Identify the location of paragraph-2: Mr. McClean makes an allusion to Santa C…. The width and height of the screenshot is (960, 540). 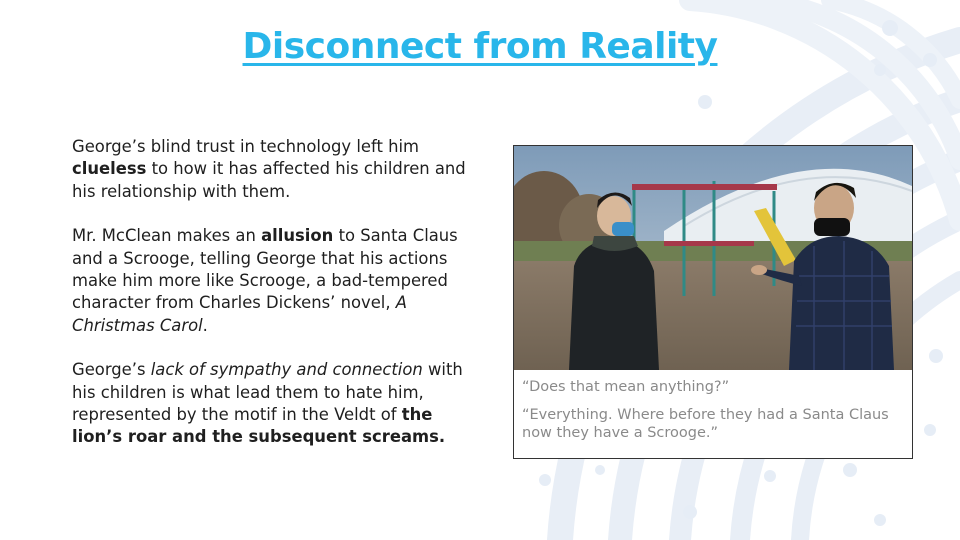
(272, 280).